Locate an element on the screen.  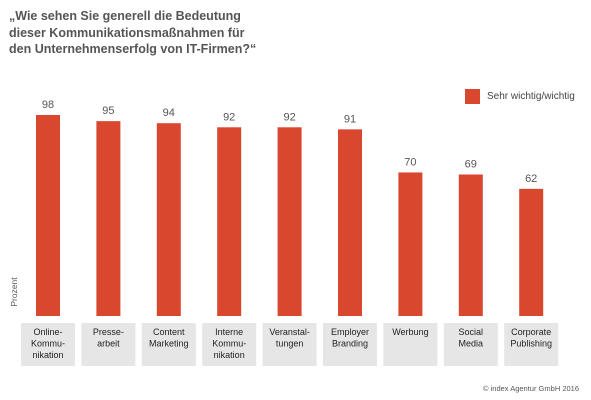
category-label: Marketing is located at coordinates (169, 344).